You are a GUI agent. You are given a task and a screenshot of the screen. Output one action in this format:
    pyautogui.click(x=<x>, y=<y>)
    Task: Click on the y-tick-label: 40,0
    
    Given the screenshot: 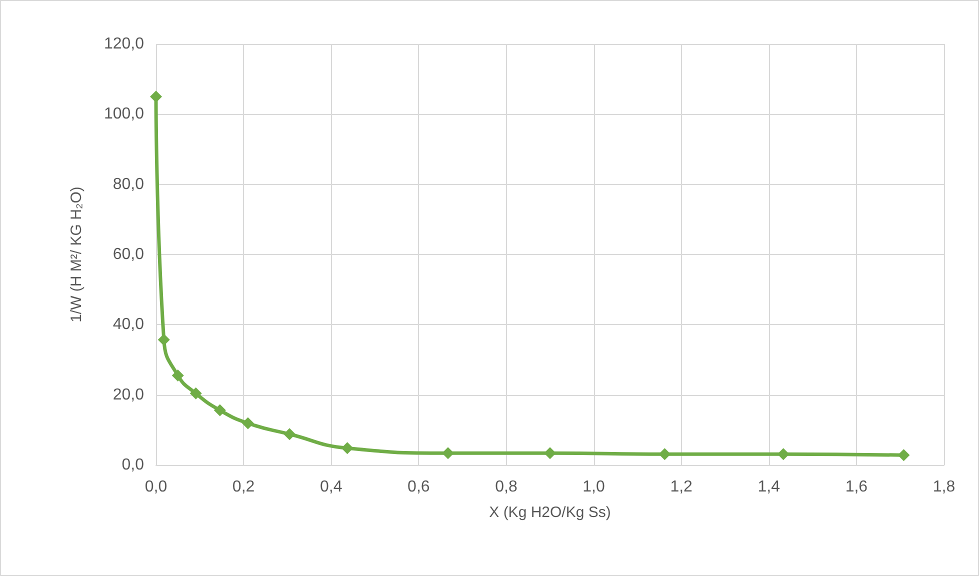 What is the action you would take?
    pyautogui.click(x=128, y=325)
    